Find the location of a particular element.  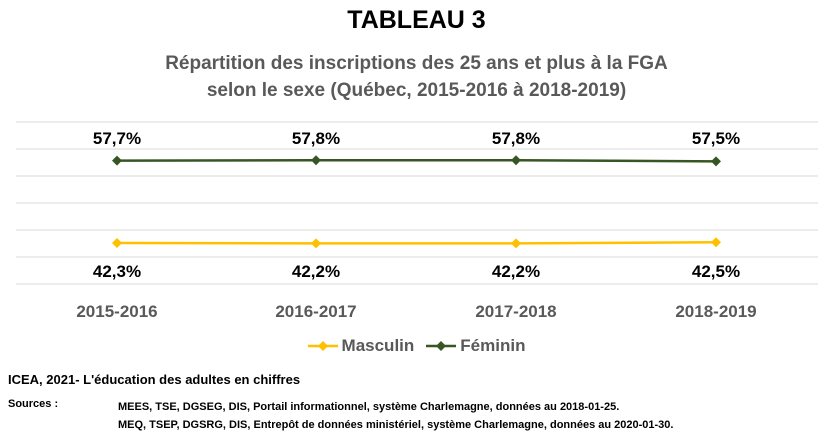

x-tick-label: 2017-2018 is located at coordinates (515, 311).